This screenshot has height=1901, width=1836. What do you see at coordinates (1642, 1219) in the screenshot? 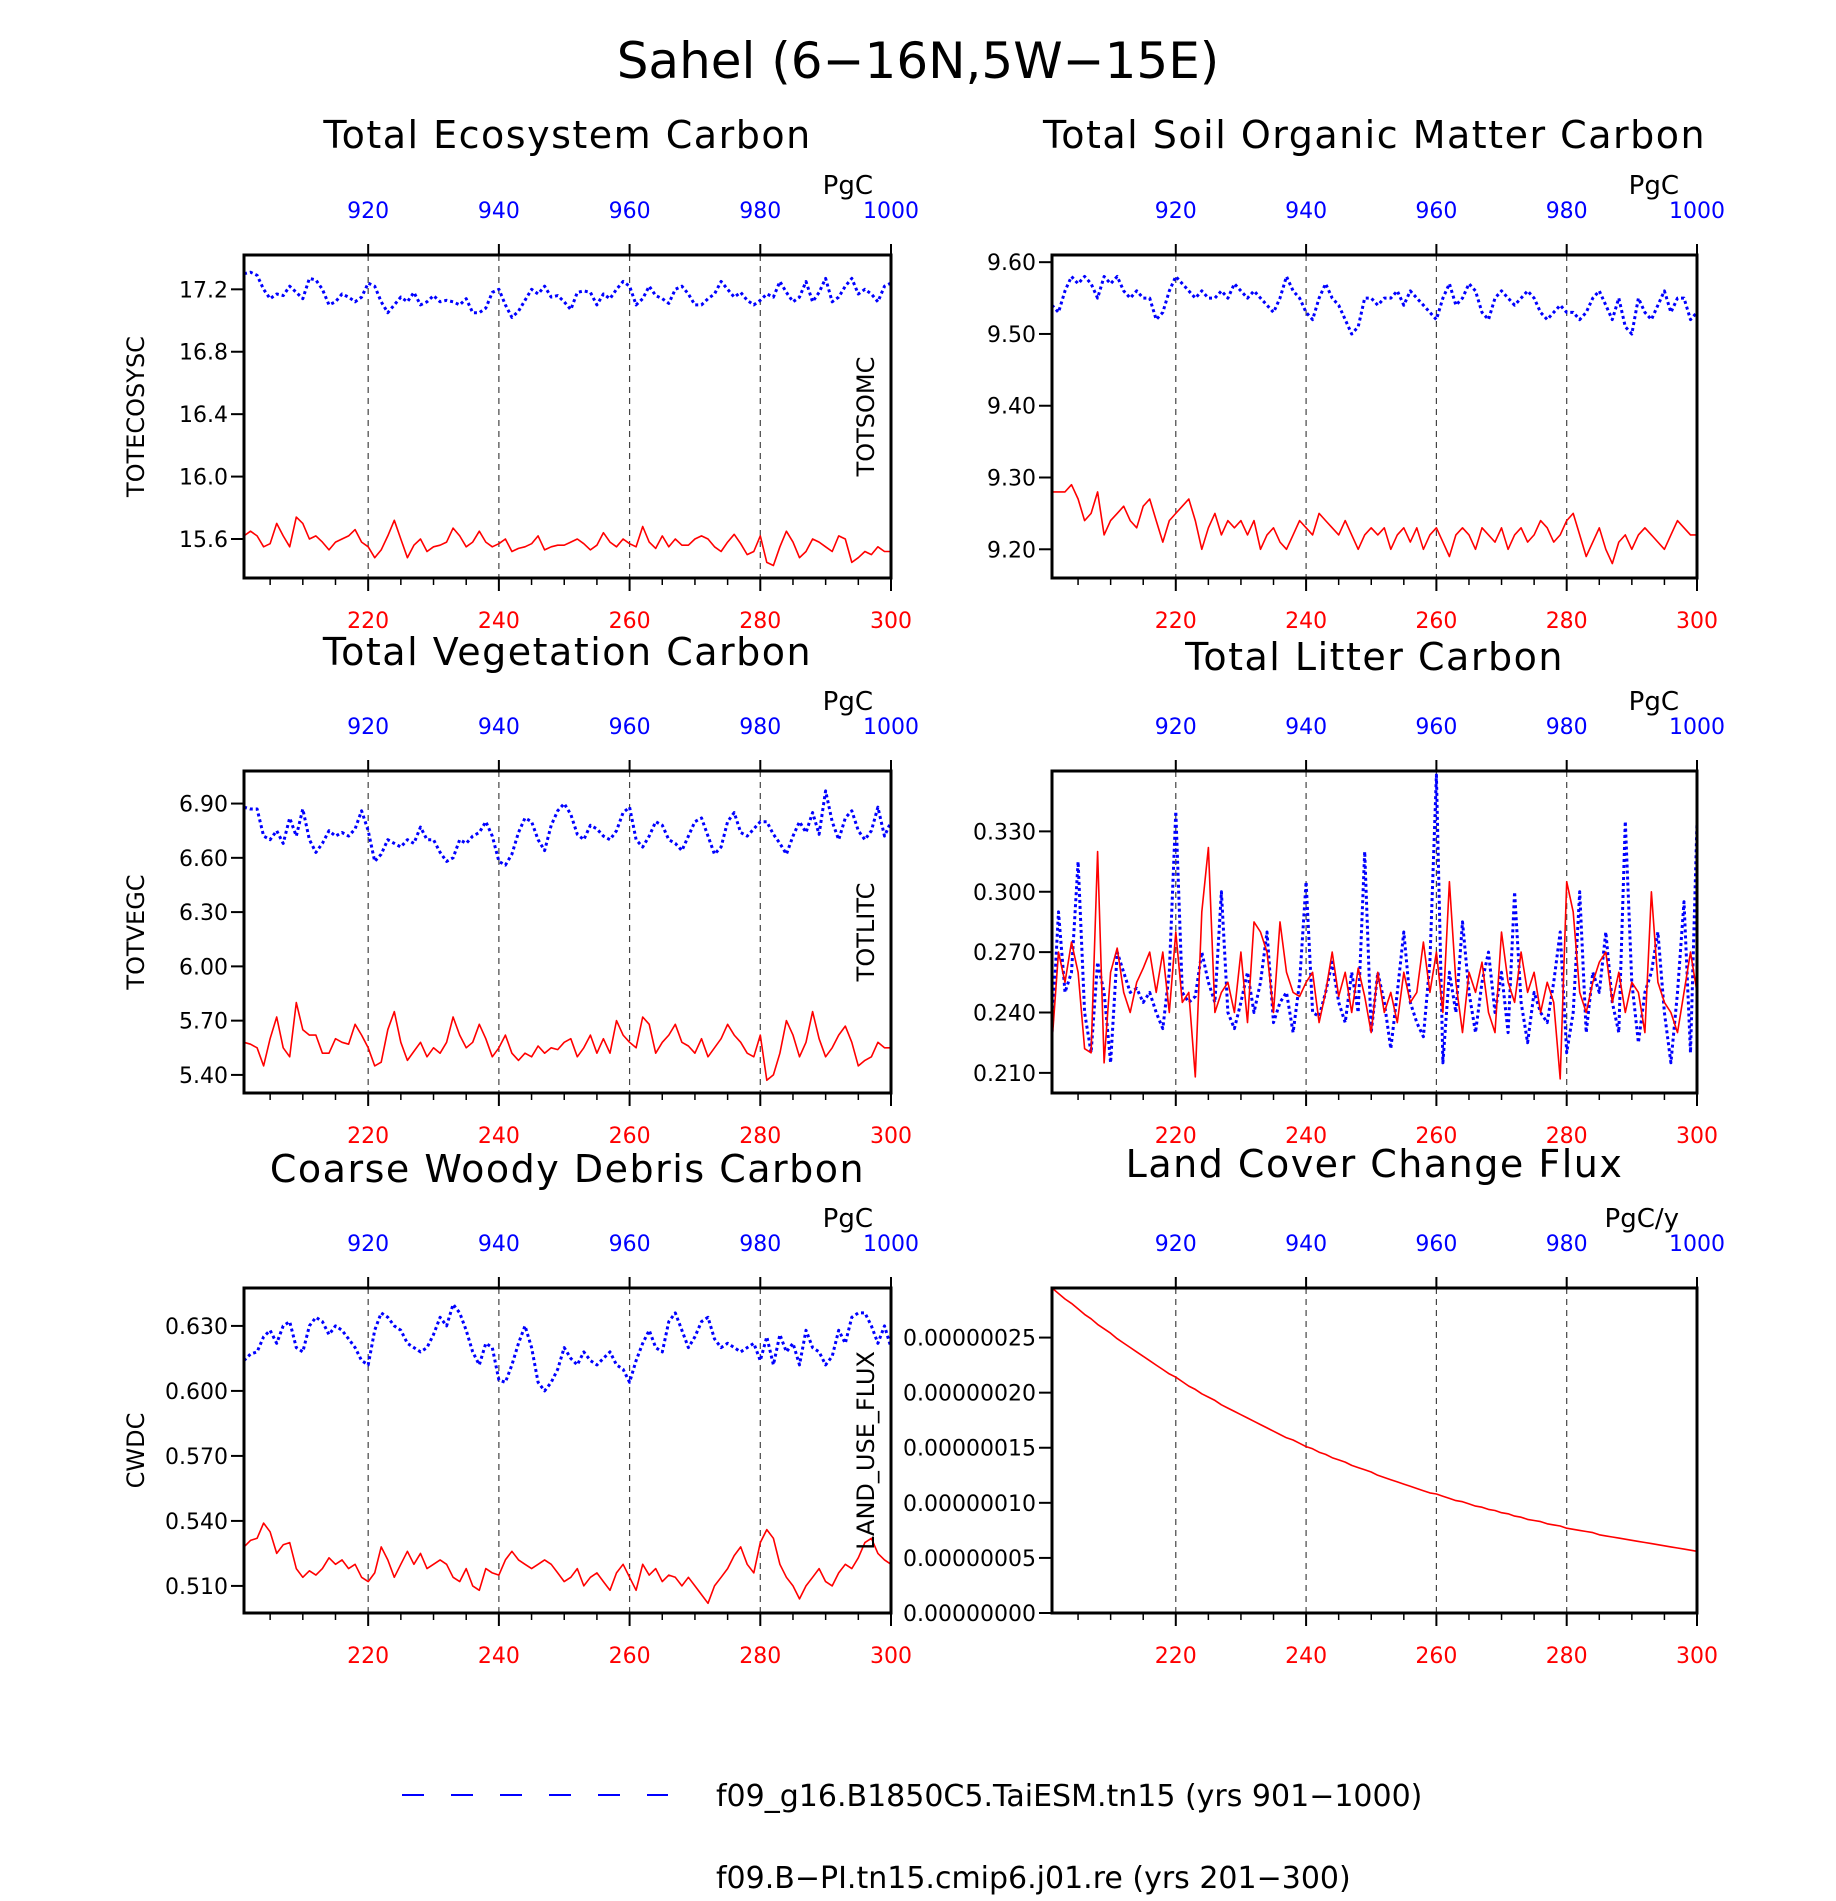
I see `unit-label: PgC/y` at bounding box center [1642, 1219].